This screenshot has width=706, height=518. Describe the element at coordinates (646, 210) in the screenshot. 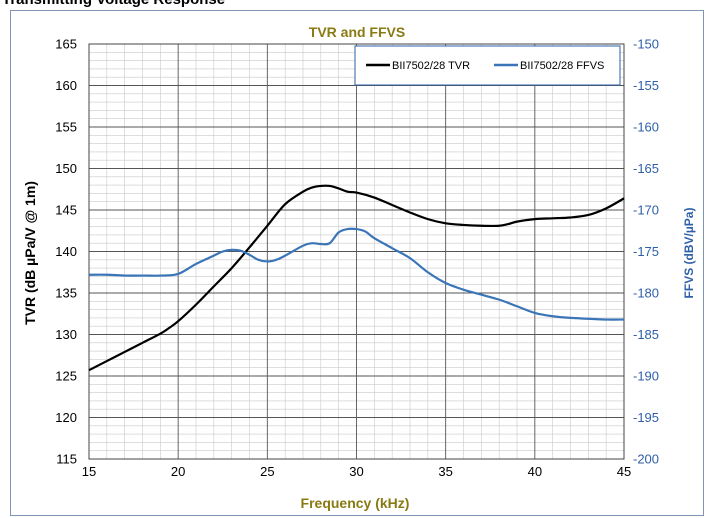

I see `right-tick-label: -170` at that location.